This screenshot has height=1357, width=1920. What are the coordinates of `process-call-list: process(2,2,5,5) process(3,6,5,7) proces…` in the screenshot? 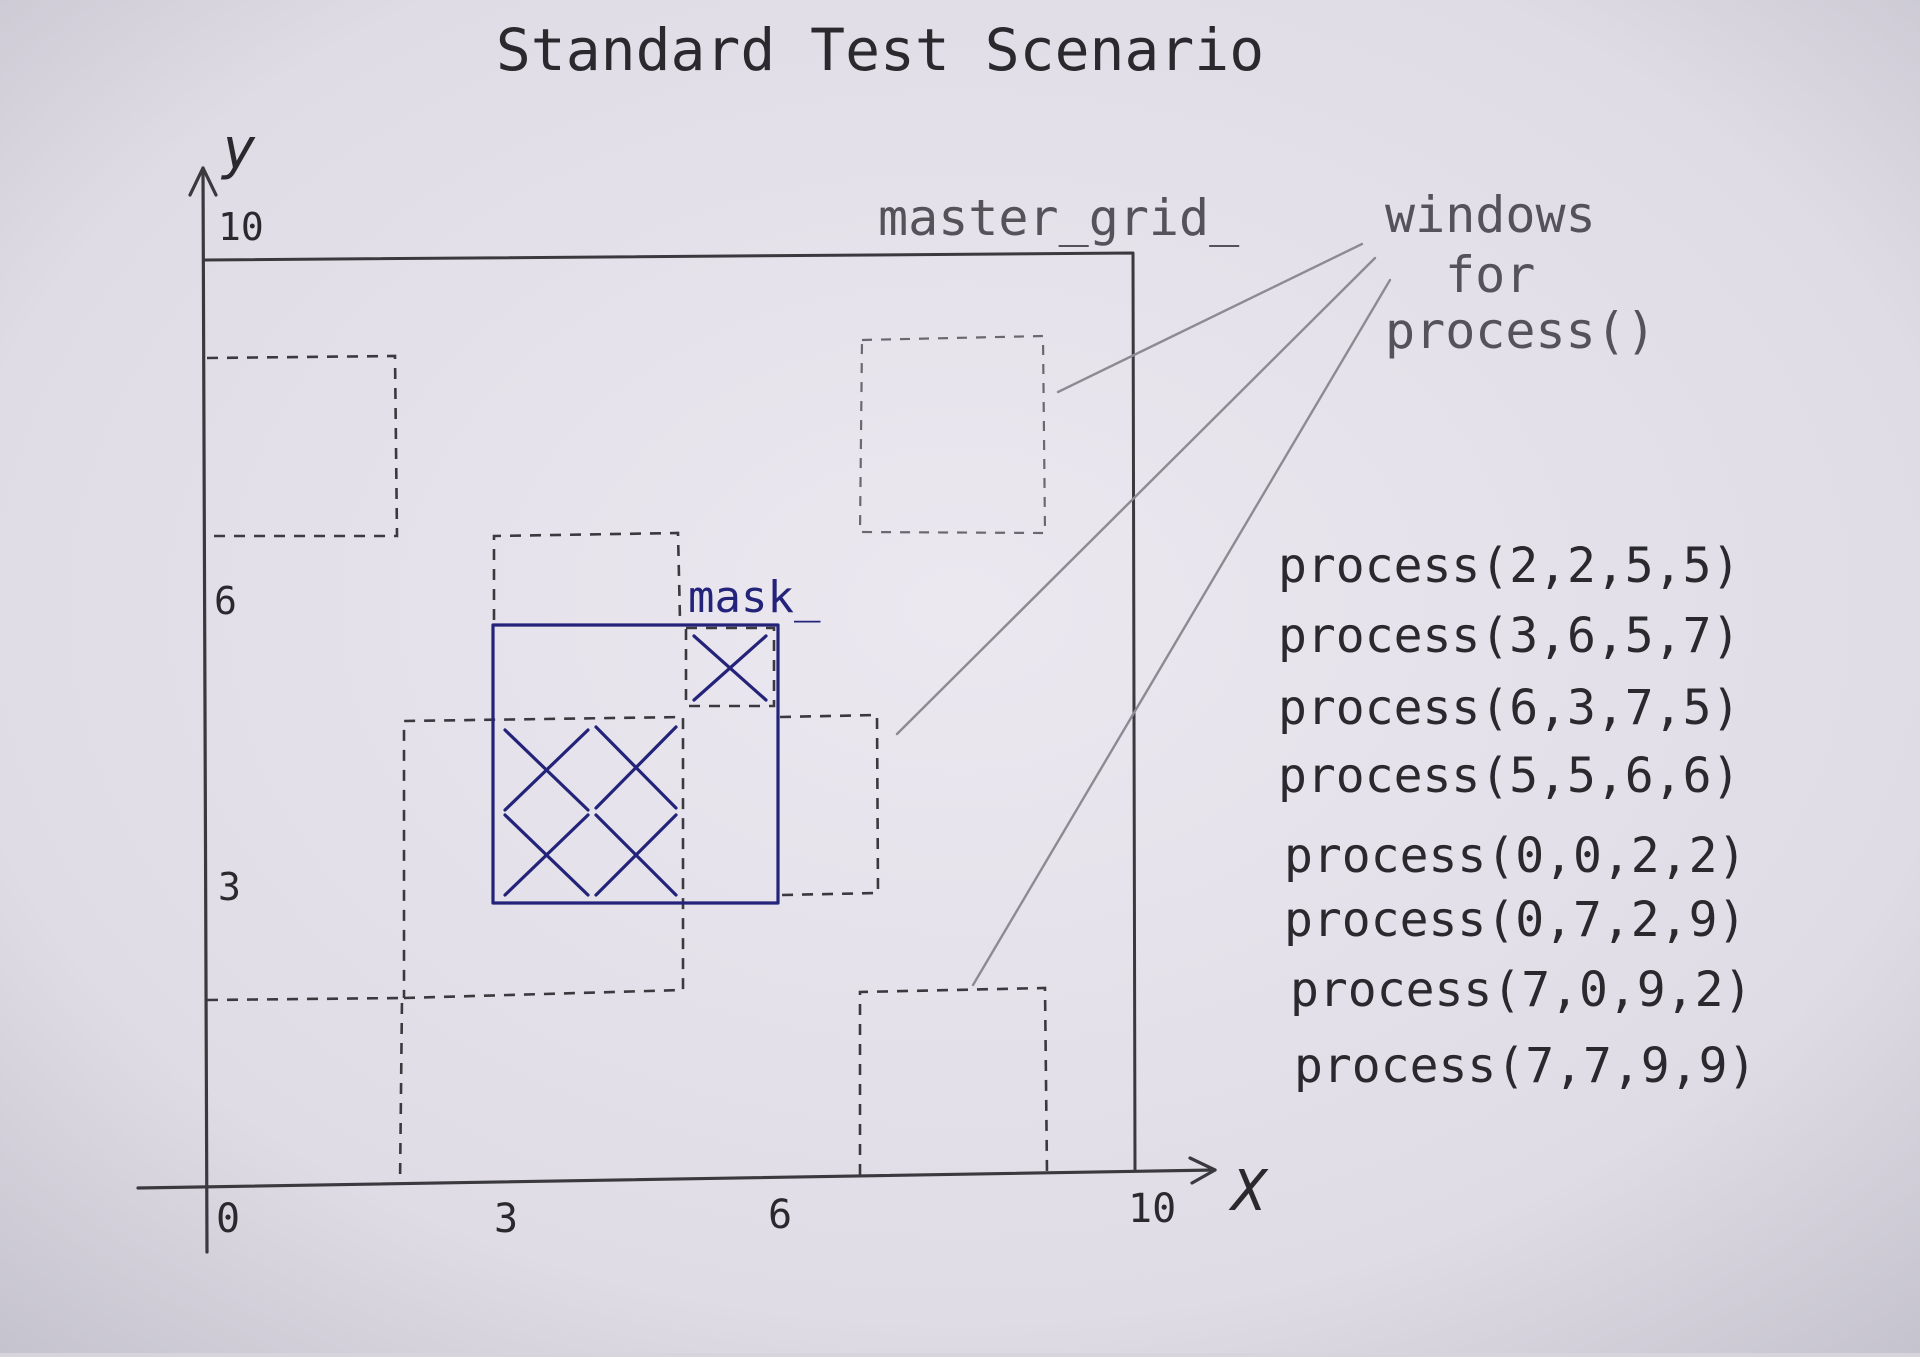 It's located at (1517, 816).